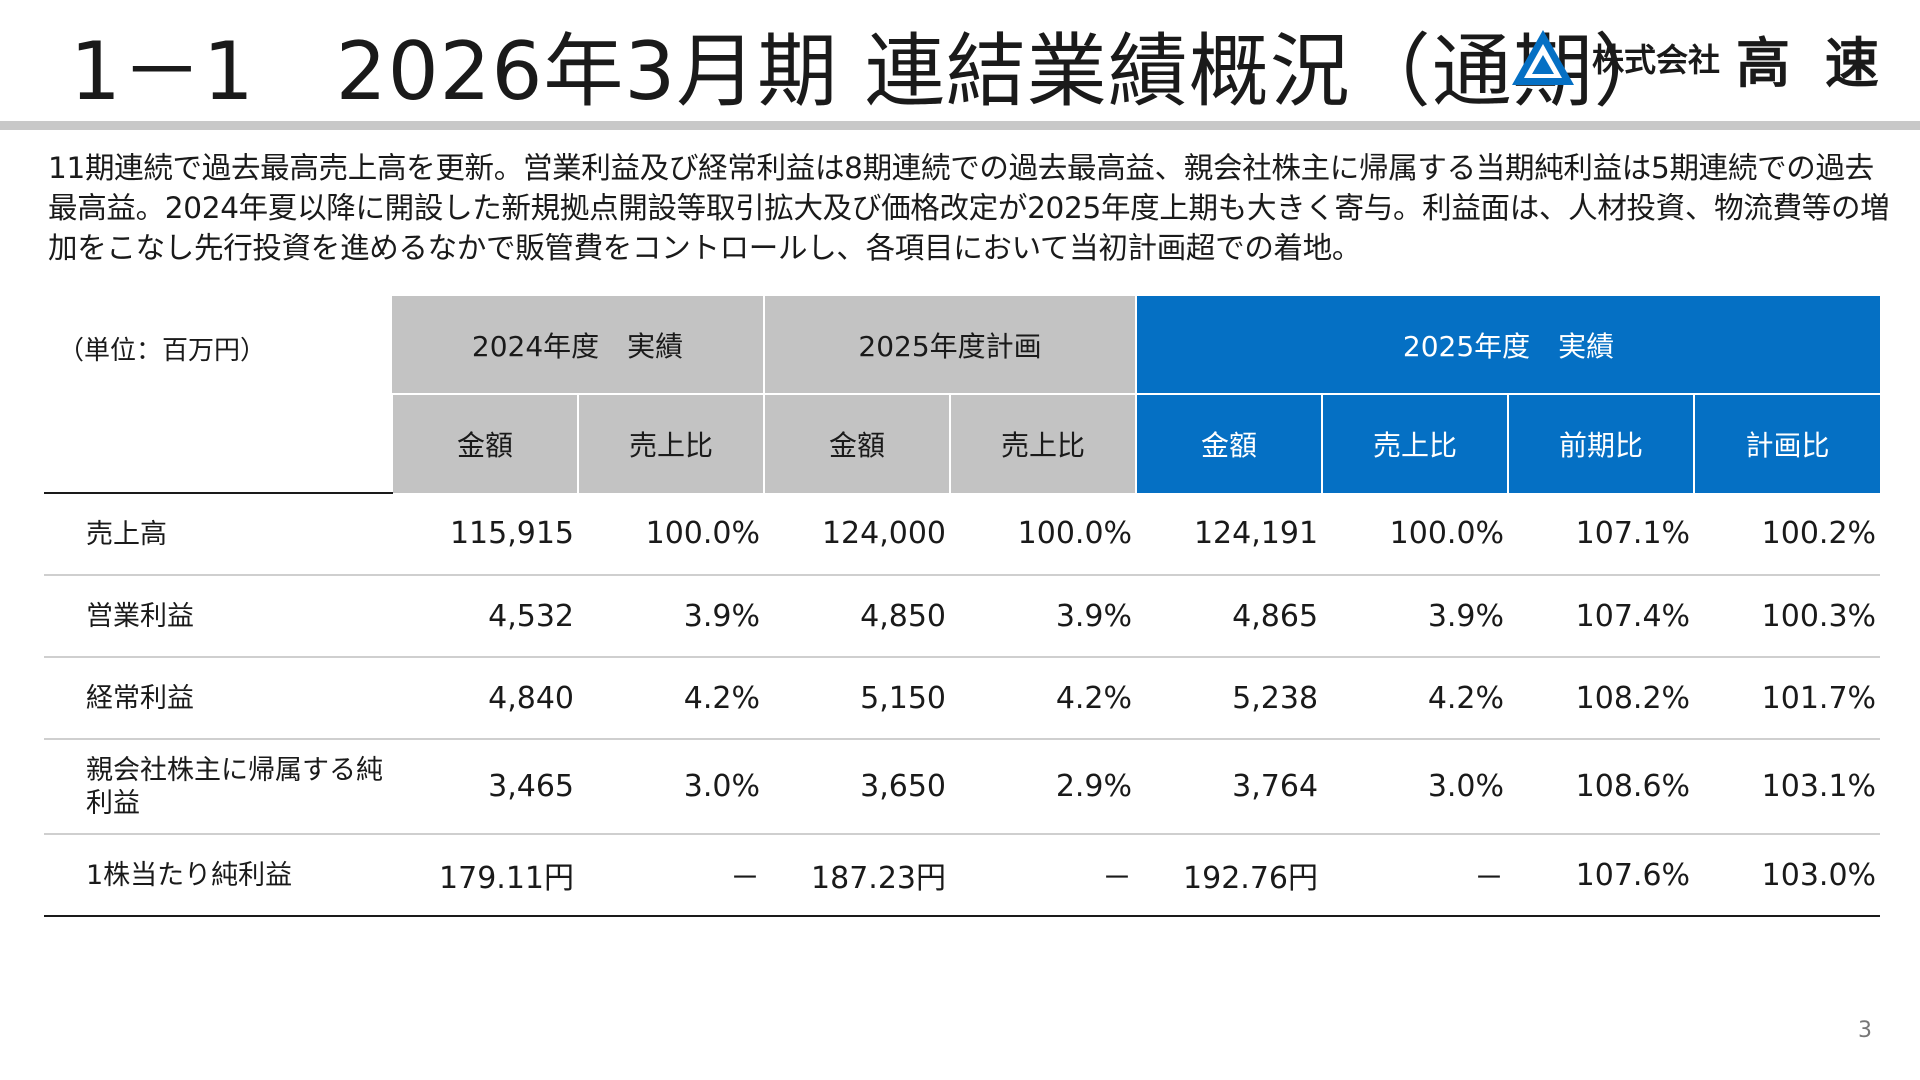 This screenshot has width=1920, height=1080. Describe the element at coordinates (218, 534) in the screenshot. I see `row-label: 売上高` at that location.